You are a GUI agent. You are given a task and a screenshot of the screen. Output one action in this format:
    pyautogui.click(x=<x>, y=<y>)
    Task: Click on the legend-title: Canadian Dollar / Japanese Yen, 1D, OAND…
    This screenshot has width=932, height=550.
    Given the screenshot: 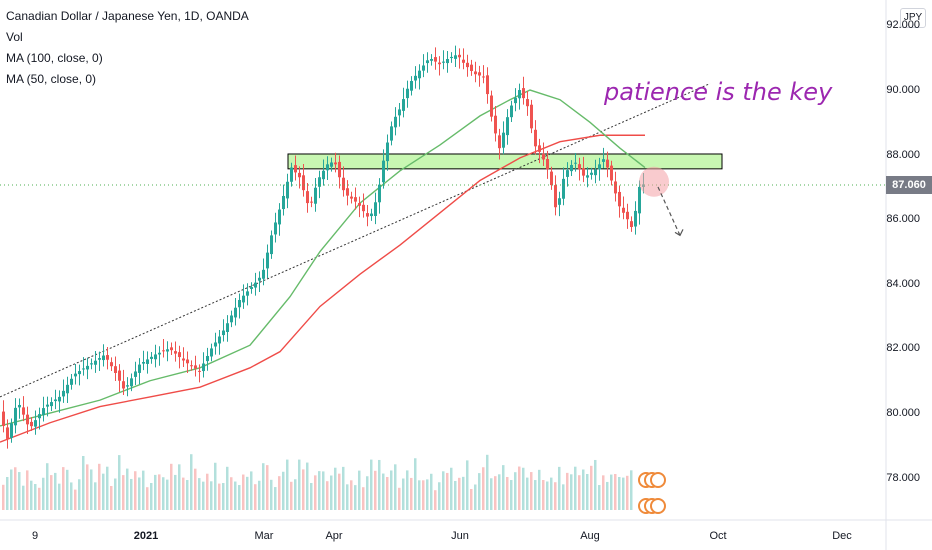 What is the action you would take?
    pyautogui.click(x=127, y=16)
    